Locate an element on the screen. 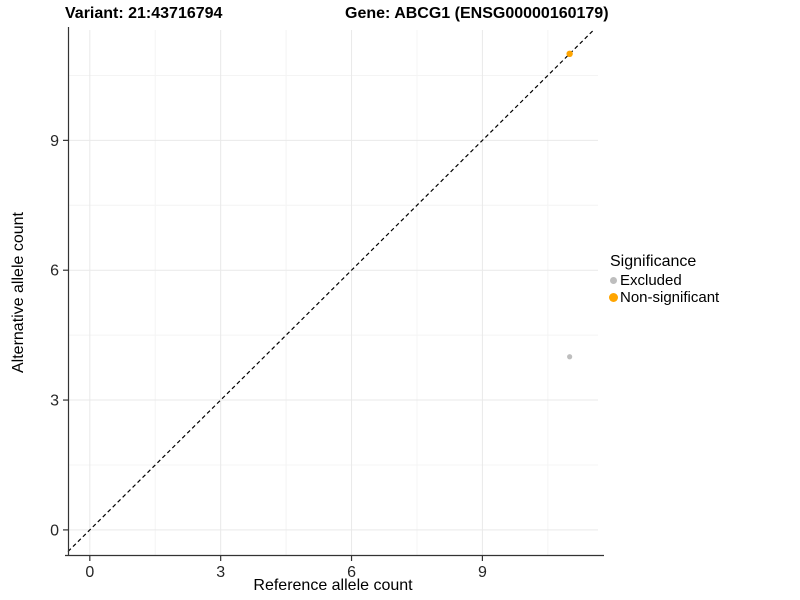  y-tick-label: 9 is located at coordinates (54, 141).